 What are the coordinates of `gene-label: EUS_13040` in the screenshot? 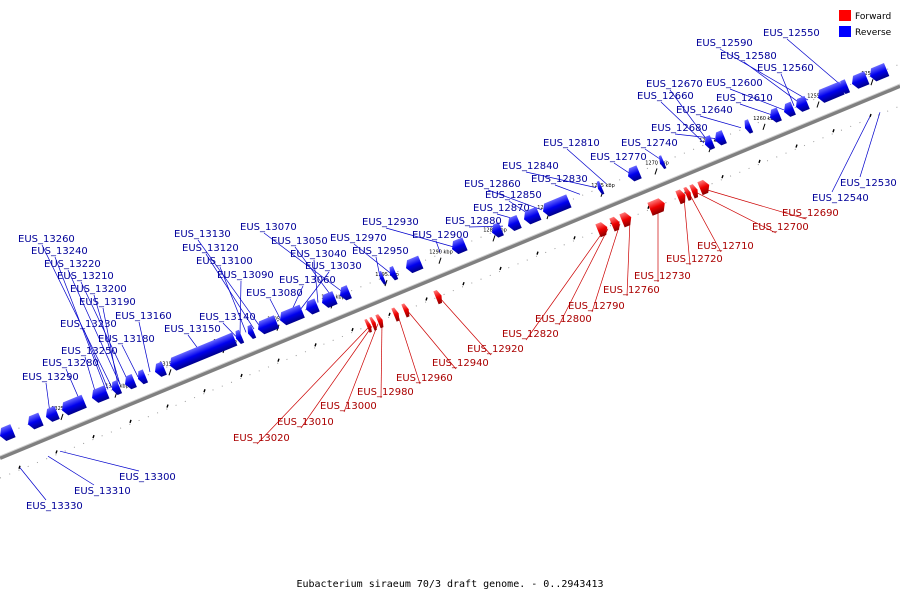 It's located at (318, 254).